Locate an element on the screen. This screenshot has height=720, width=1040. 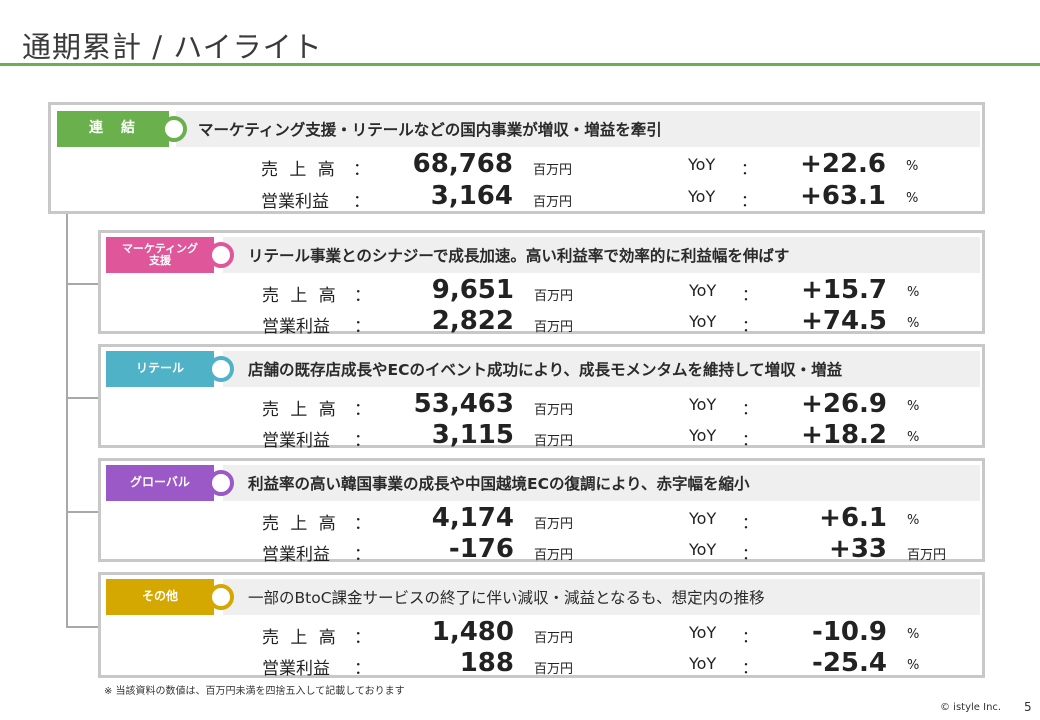
yoy-value: -10.9 is located at coordinates (849, 632).